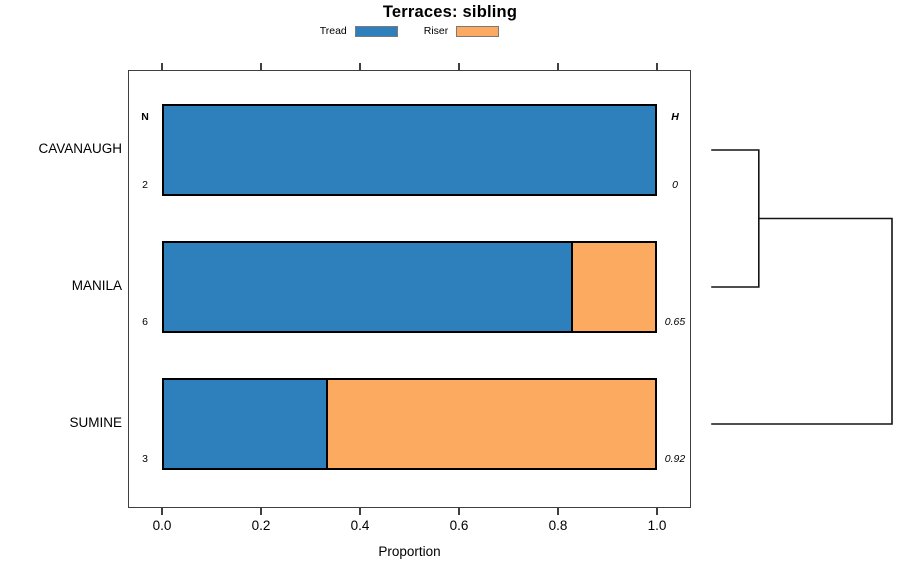 This screenshot has width=900, height=580. I want to click on n-value-sumine: 3, so click(145, 459).